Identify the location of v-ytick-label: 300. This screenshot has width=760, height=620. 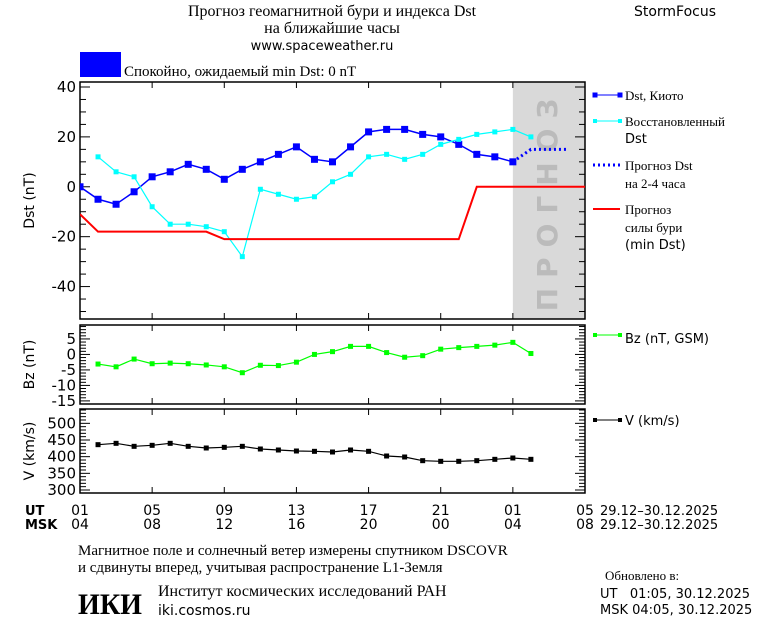
(61, 490).